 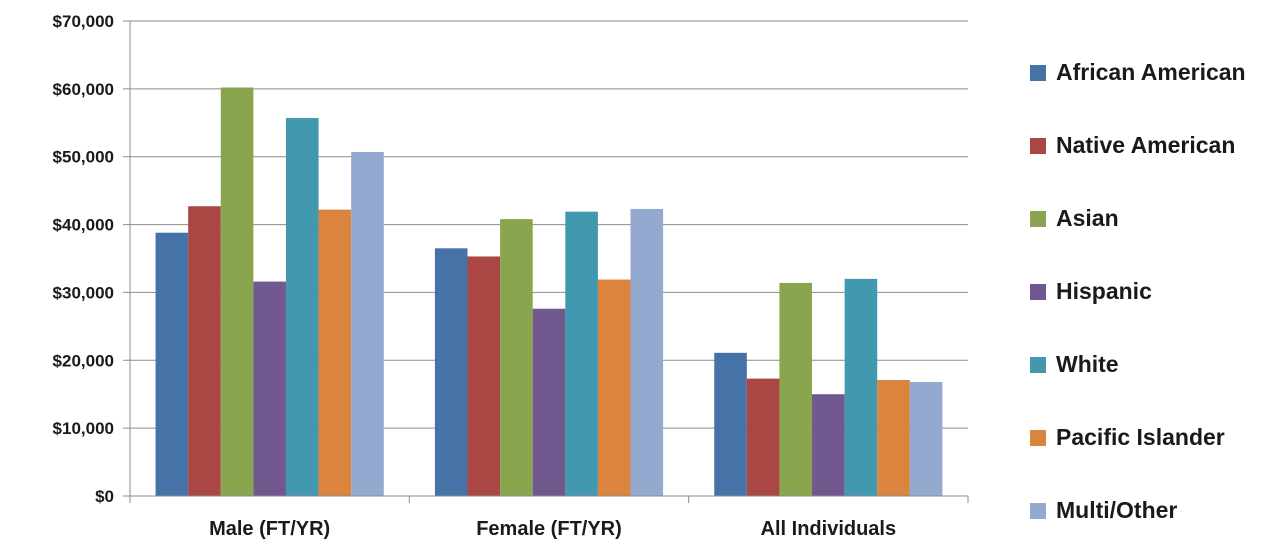 I want to click on y-tick-label: $30,000, so click(x=83, y=292).